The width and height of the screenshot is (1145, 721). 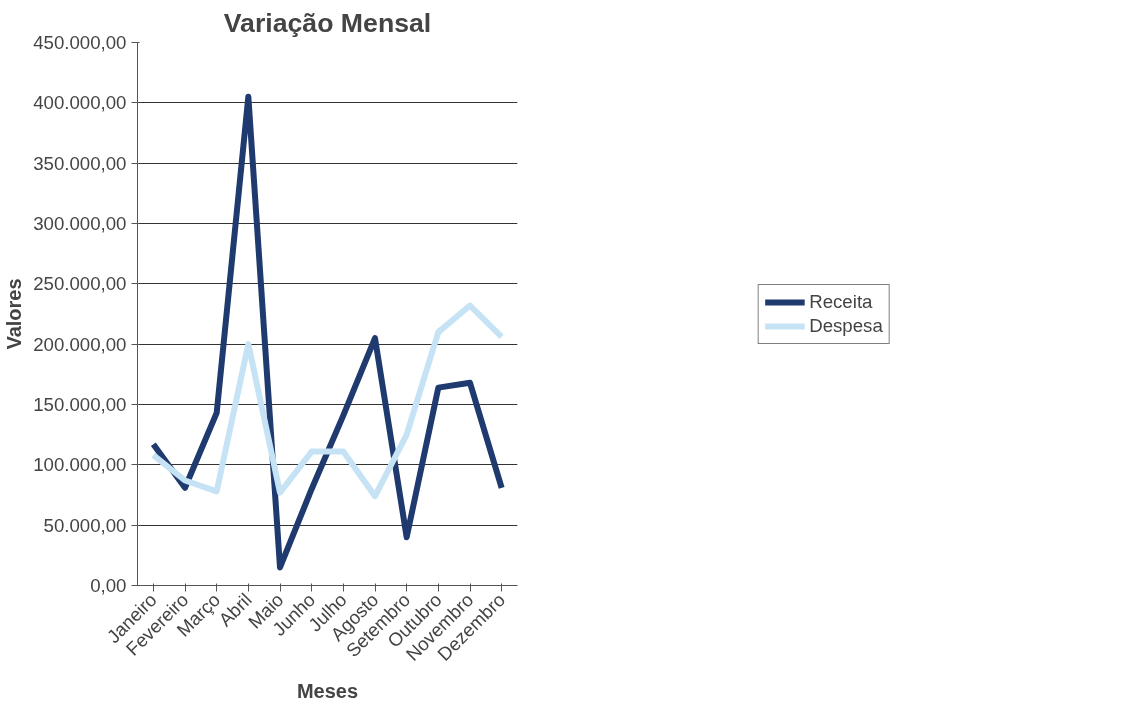 What do you see at coordinates (80, 404) in the screenshot?
I see `y-tick-label: 150.000,00` at bounding box center [80, 404].